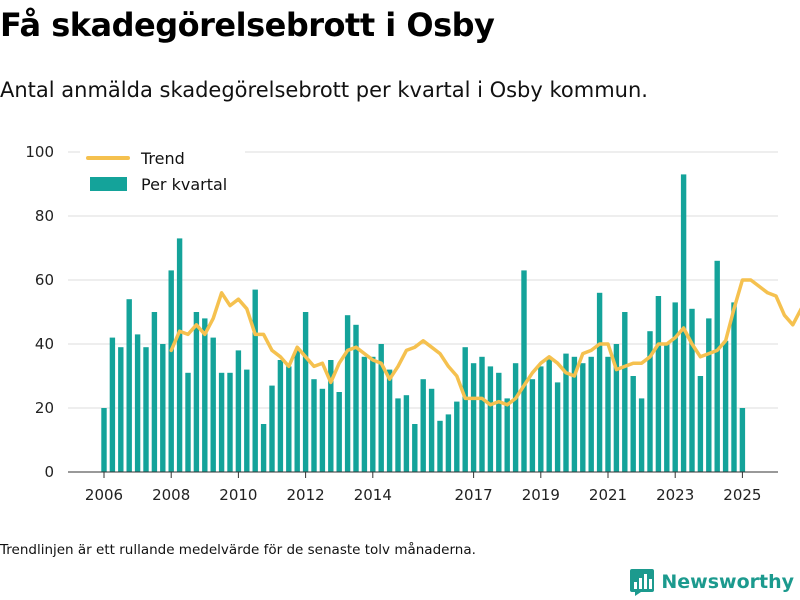 The width and height of the screenshot is (800, 600). I want to click on brand-logo: Newsworthy, so click(711, 582).